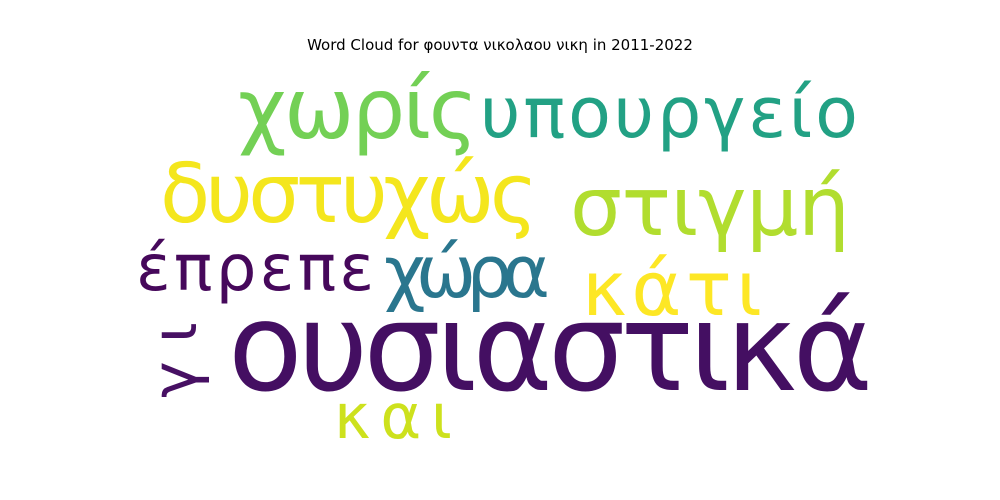 This screenshot has height=500, width=1000. Describe the element at coordinates (255, 269) in the screenshot. I see `word-cloud-word: έπρεπε` at that location.